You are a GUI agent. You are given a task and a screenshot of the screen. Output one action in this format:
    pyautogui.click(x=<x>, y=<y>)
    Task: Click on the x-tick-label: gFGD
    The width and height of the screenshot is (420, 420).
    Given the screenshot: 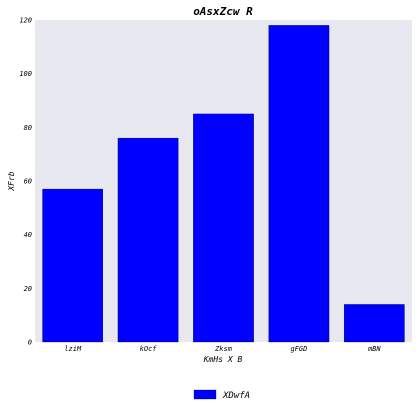 What is the action you would take?
    pyautogui.click(x=298, y=349)
    